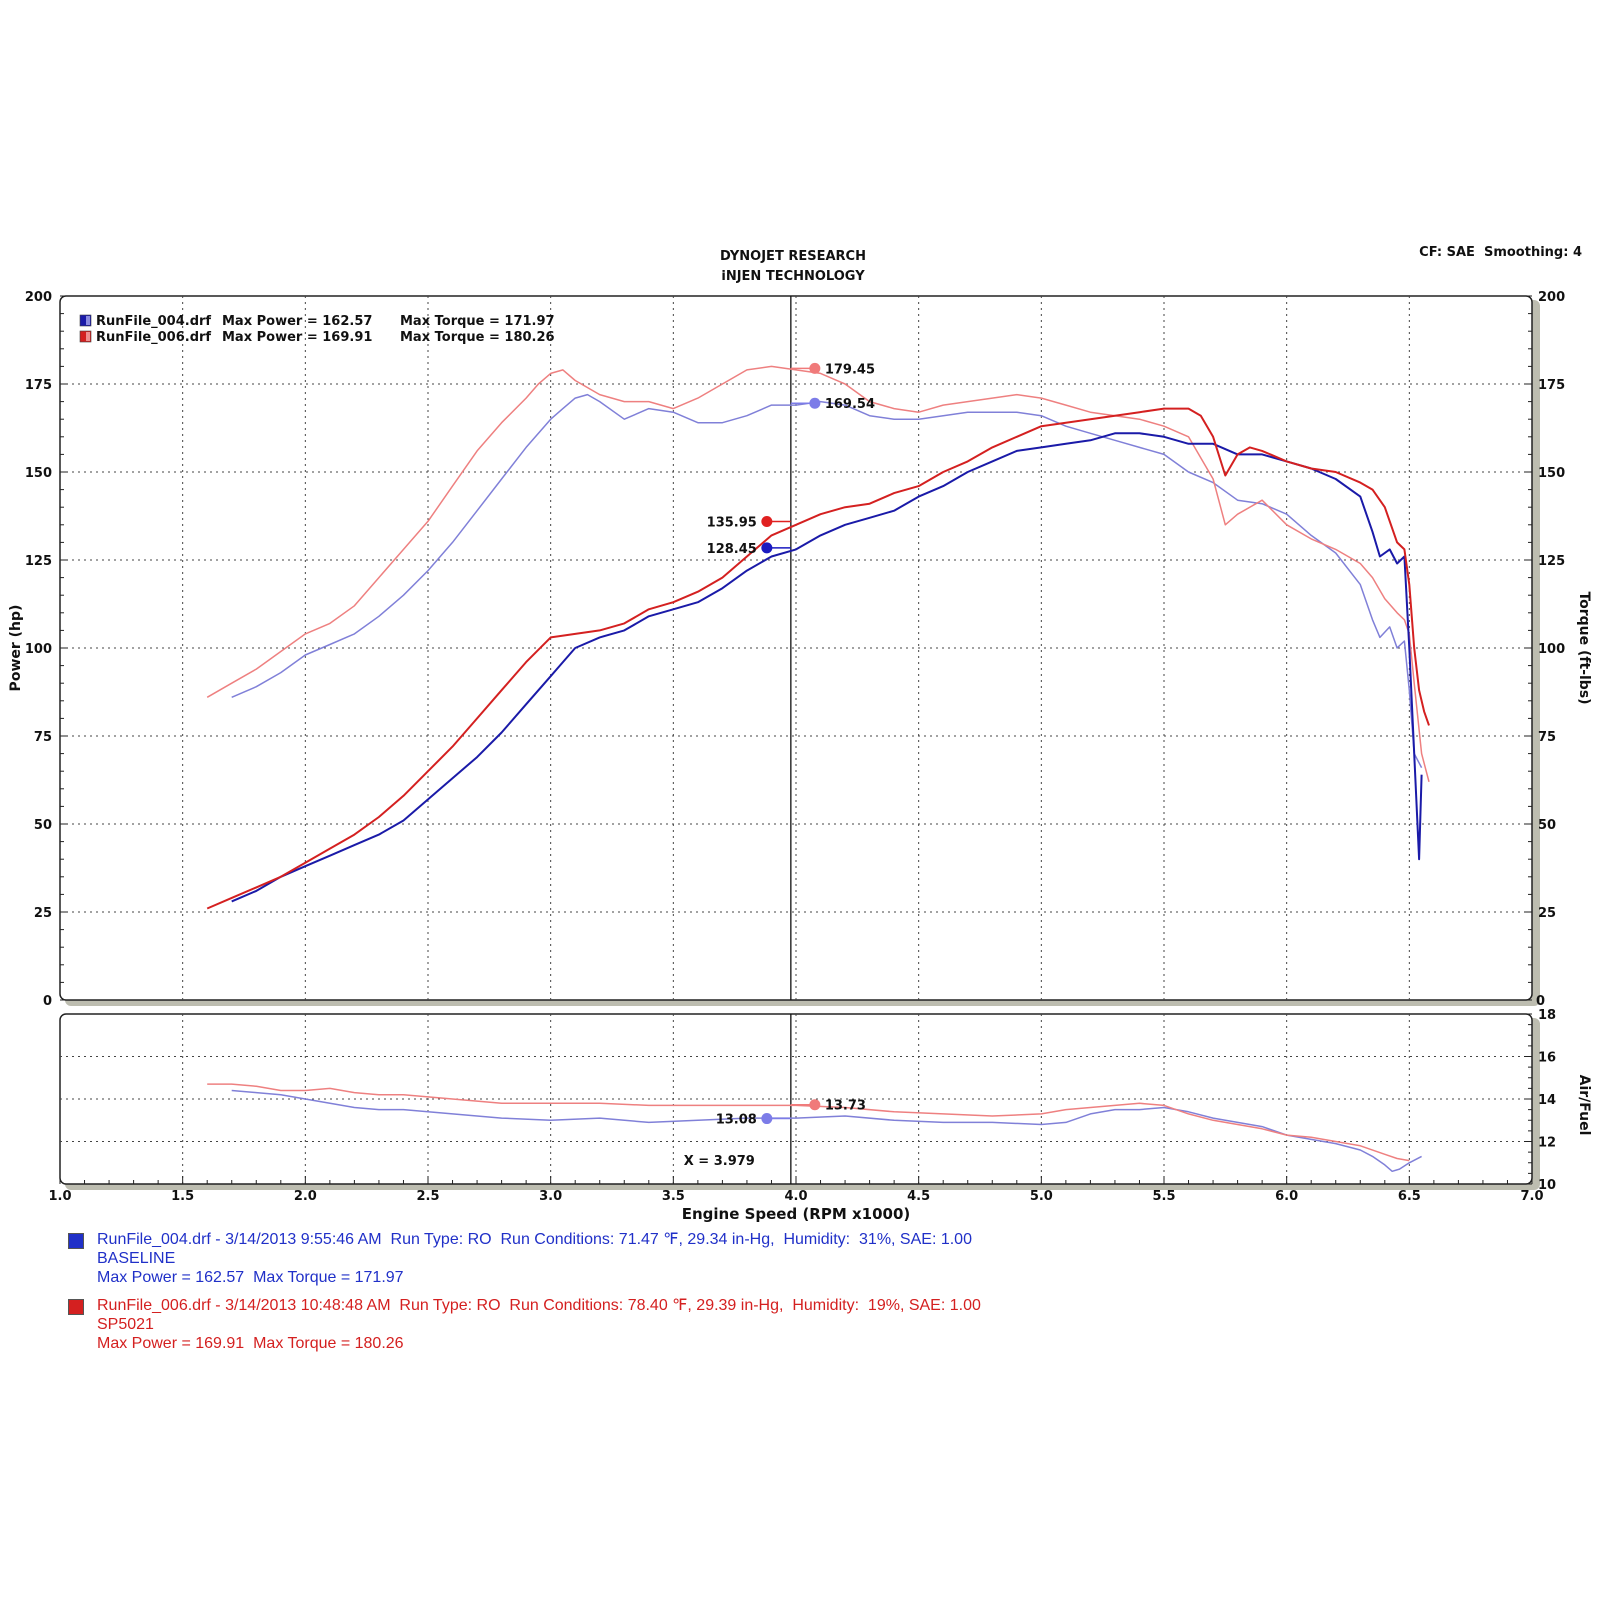  Describe the element at coordinates (732, 522) in the screenshot. I see `readout-power-sp5021-value: 135.95` at that location.